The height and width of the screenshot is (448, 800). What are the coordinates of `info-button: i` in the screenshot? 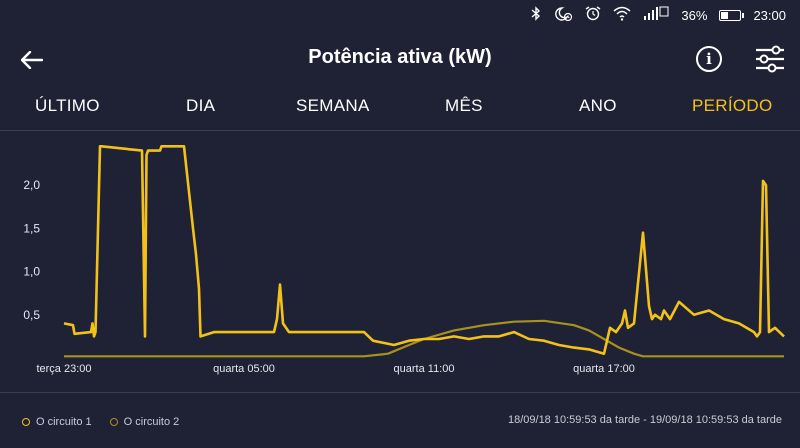 It's located at (709, 59).